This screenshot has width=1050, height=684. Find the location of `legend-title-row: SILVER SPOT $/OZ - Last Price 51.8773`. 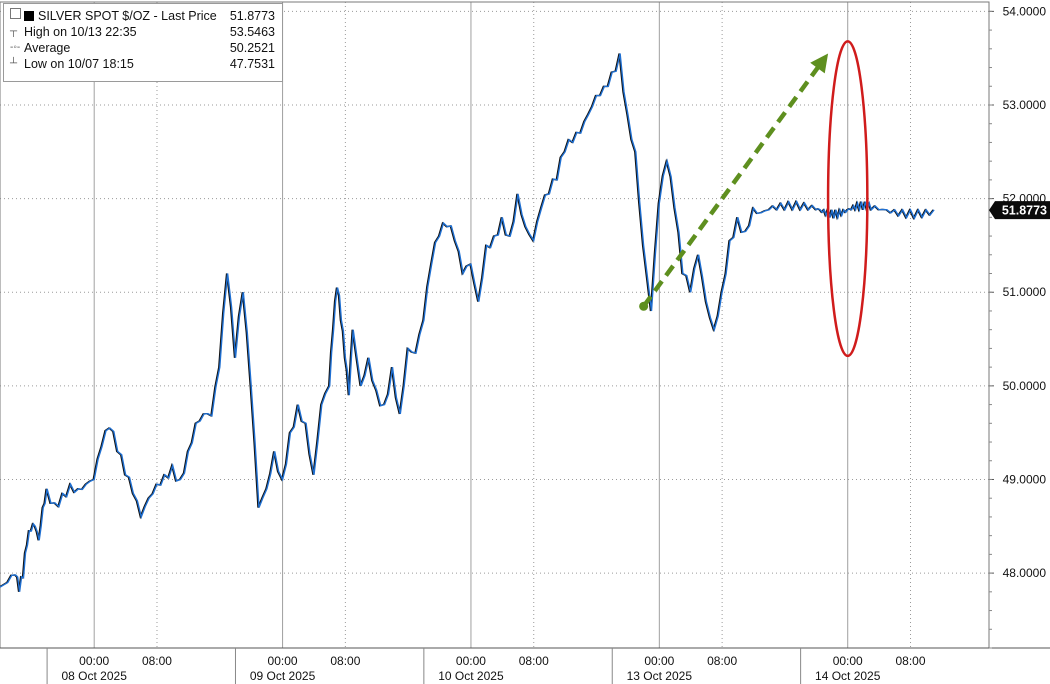

legend-title-row: SILVER SPOT $/OZ - Last Price 51.8773 is located at coordinates (143, 16).